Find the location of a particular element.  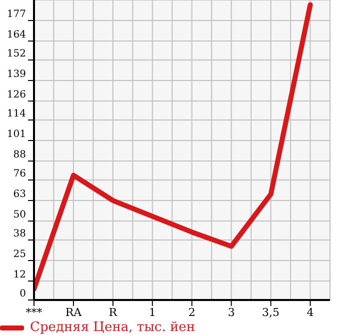

y-tick-label: 126 is located at coordinates (16, 95).